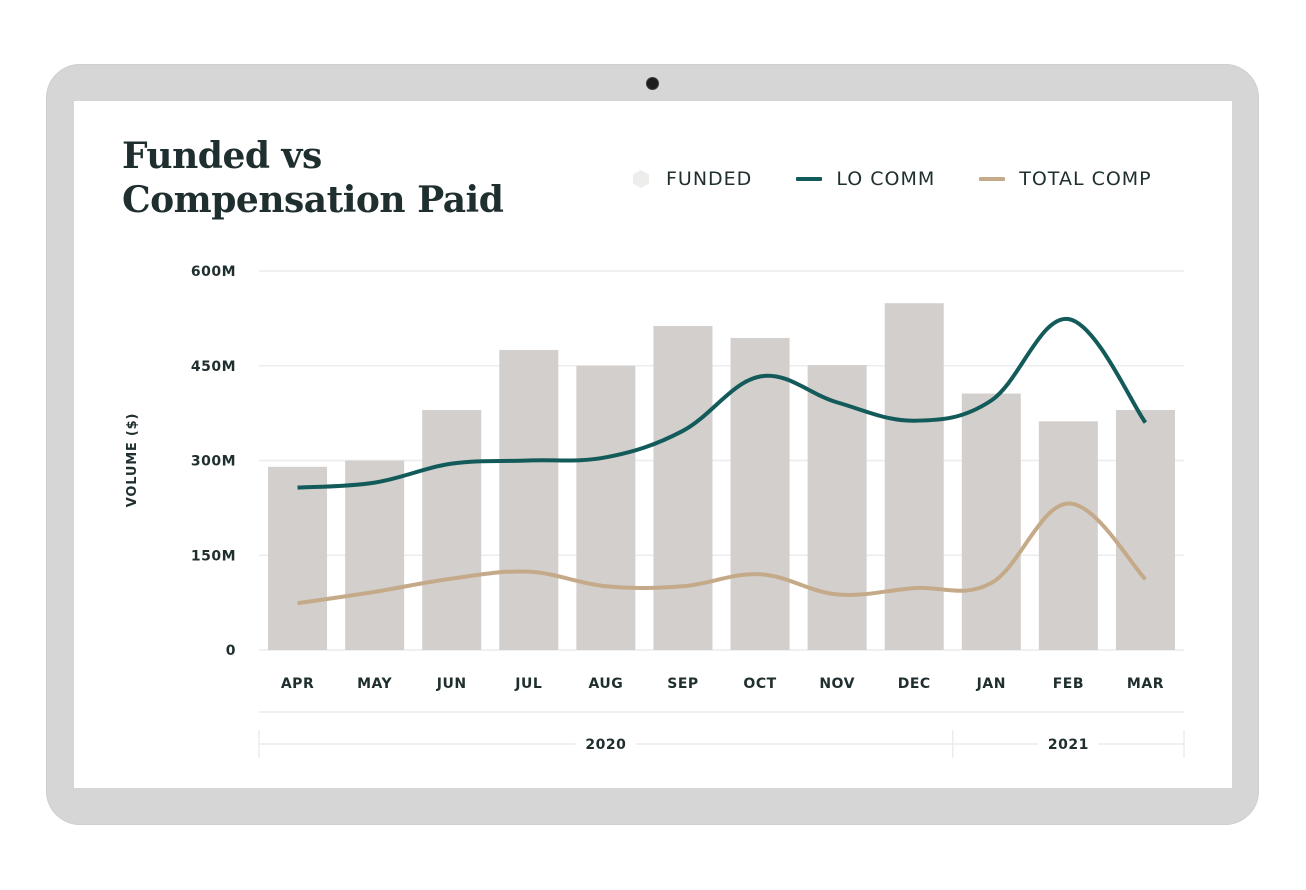 This screenshot has width=1306, height=890. What do you see at coordinates (914, 684) in the screenshot?
I see `x-tick-label: DEC` at bounding box center [914, 684].